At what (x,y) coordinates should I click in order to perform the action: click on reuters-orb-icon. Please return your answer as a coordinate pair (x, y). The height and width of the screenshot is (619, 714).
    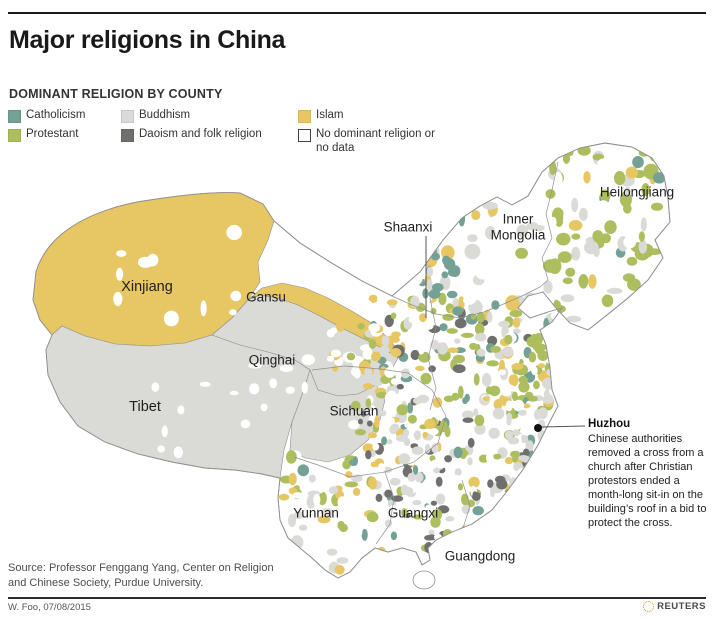
    Looking at the image, I should click on (649, 606).